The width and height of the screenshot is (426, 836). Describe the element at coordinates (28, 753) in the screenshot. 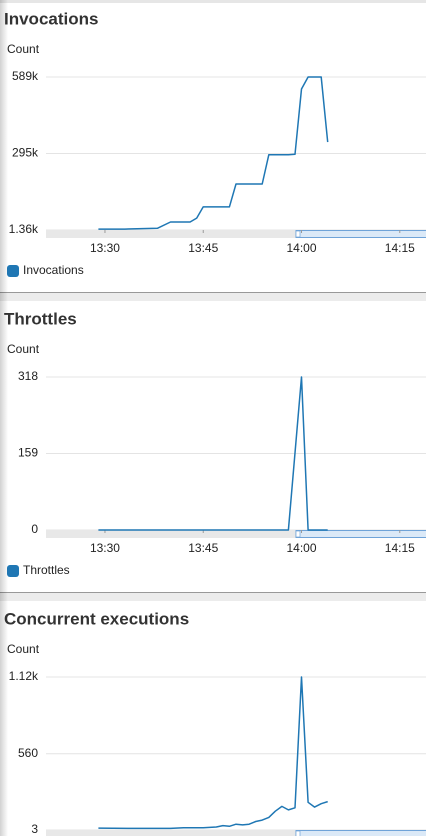

I see `y-tick-label: 560` at that location.